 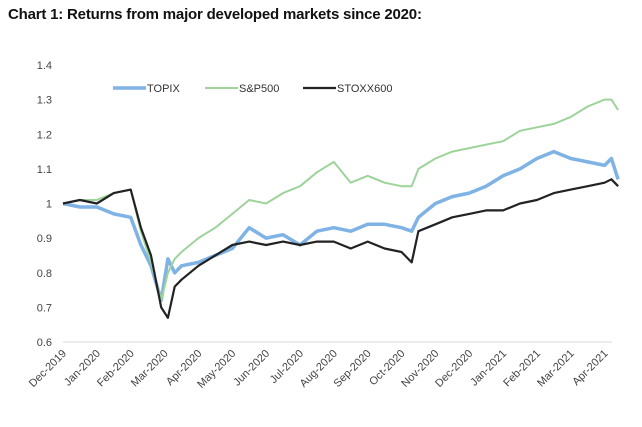 I want to click on legend: TOPIX S&P500 STOXX600, so click(x=252, y=89).